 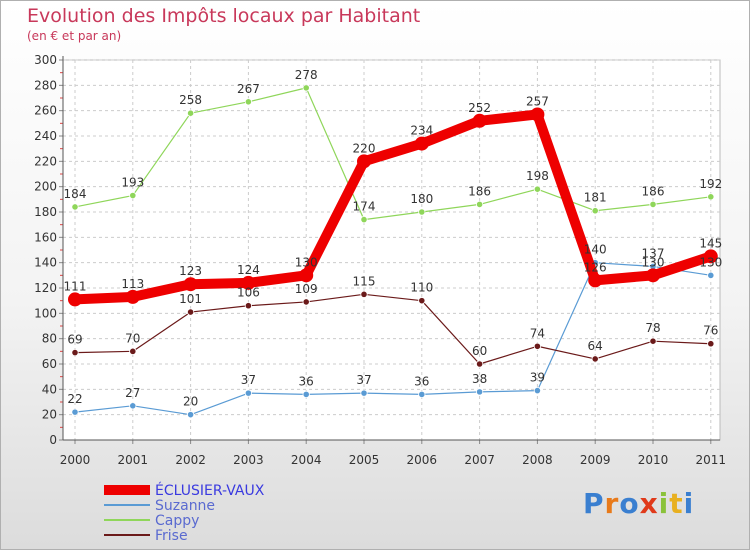 I want to click on y-tick-label: 220, so click(x=45, y=161).